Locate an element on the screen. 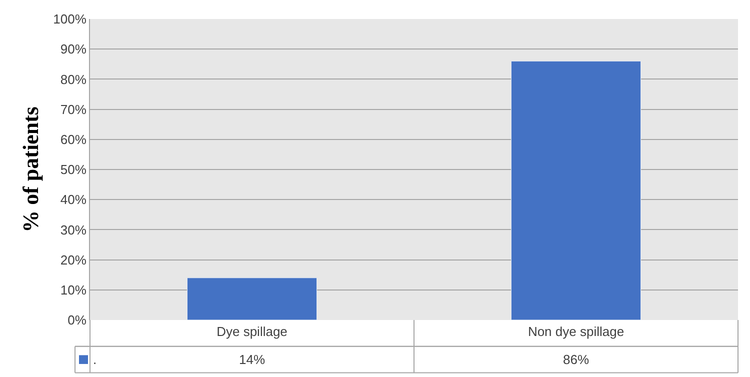  y-tick-label: 100% is located at coordinates (70, 19).